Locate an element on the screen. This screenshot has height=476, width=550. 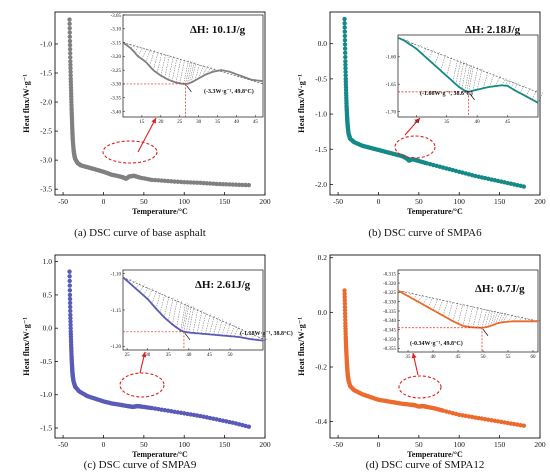
inset-baseline is located at coordinates (468, 65).